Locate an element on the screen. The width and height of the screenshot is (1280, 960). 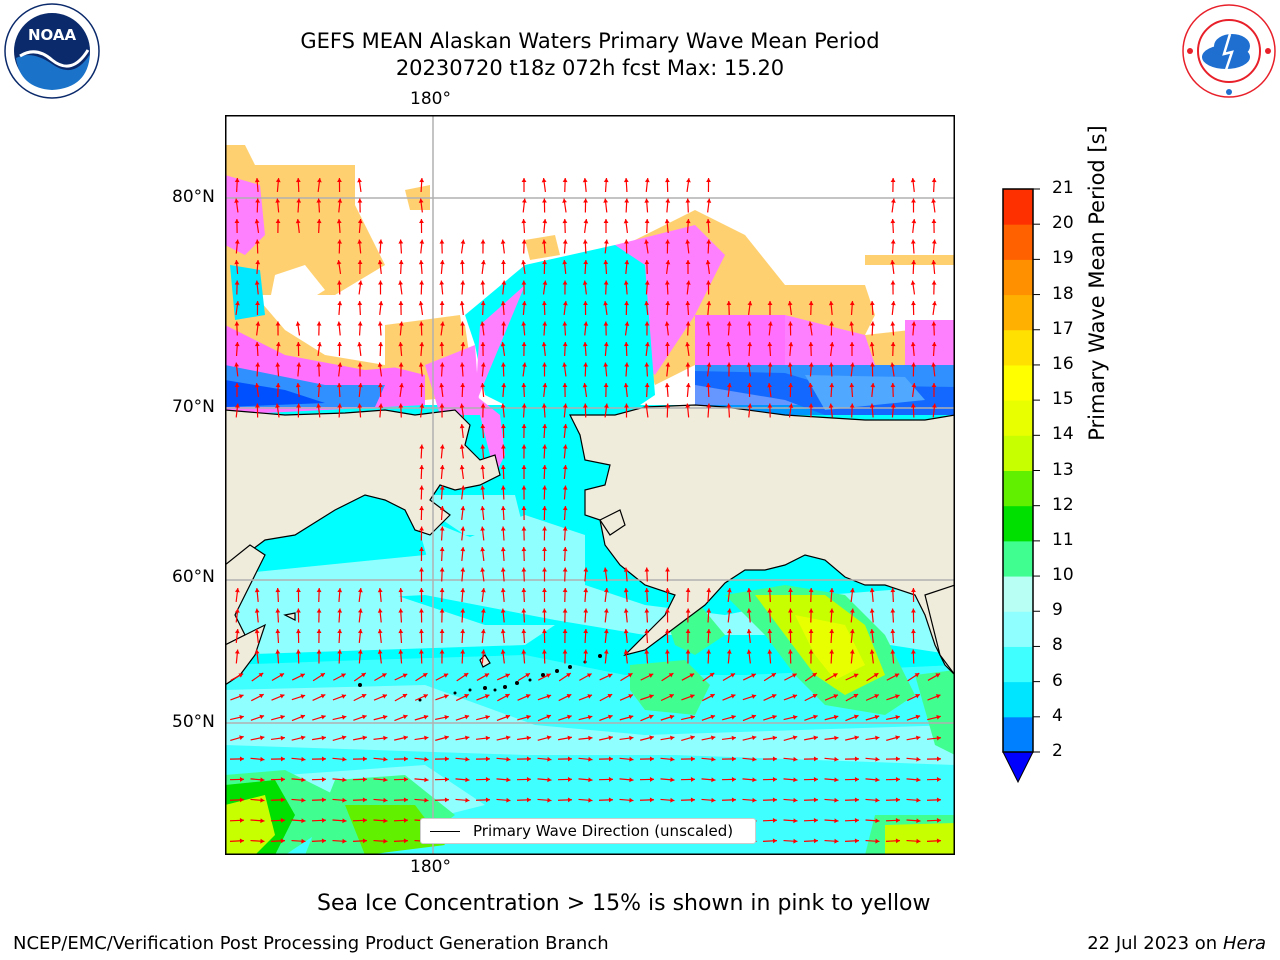
lat-label-70n: 70°N is located at coordinates (193, 407).